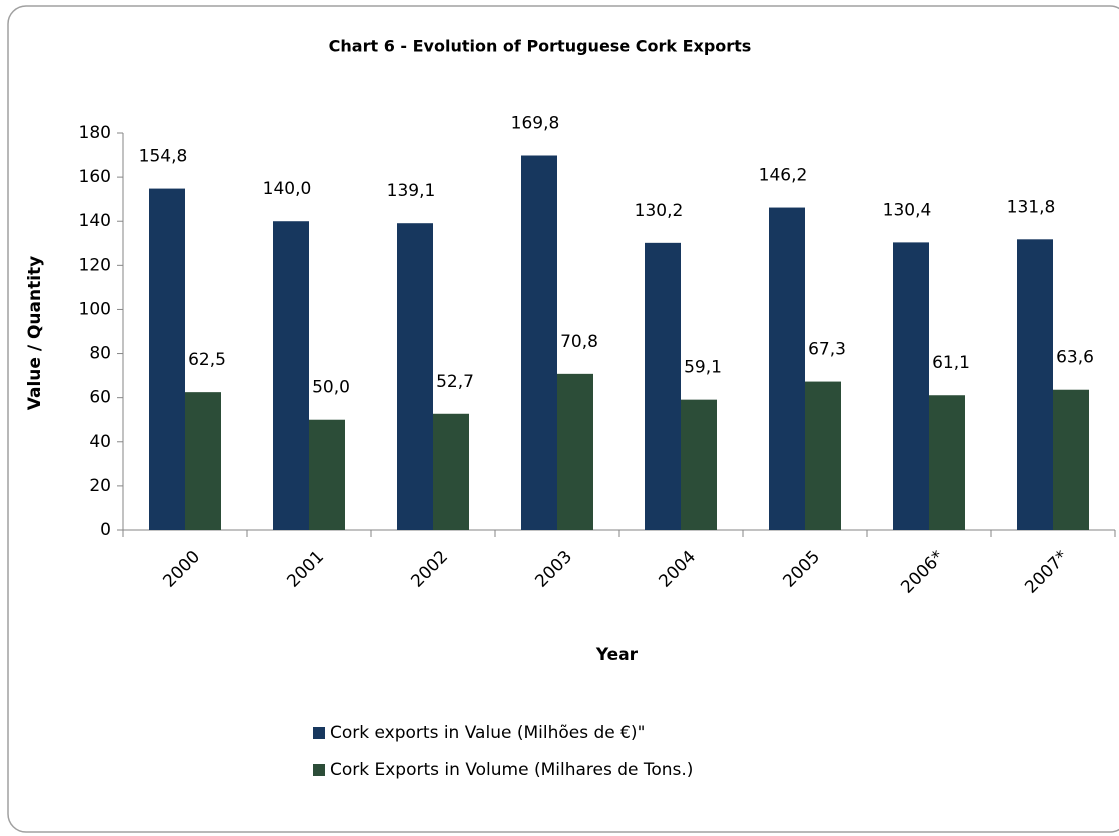  Describe the element at coordinates (287, 189) in the screenshot. I see `data-label: 140,0` at that location.